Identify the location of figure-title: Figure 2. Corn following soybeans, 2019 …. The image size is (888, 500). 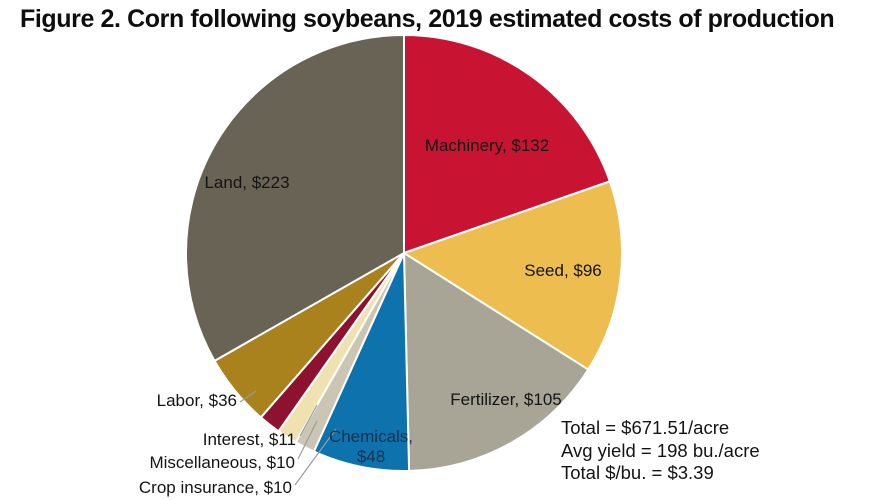
(427, 19).